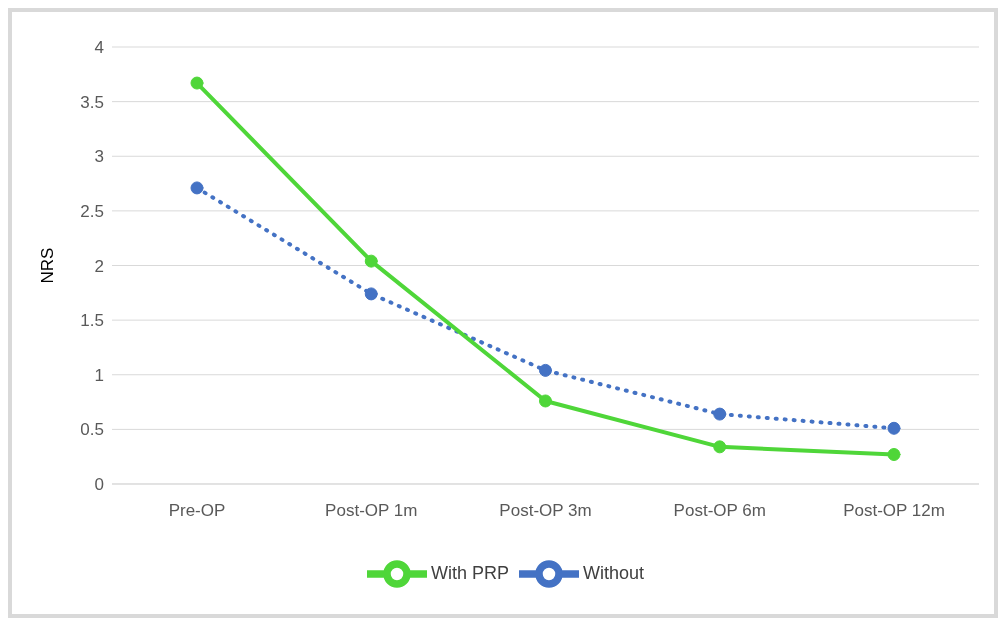 The width and height of the screenshot is (1007, 628). I want to click on y-tick-label: 4, so click(99, 48).